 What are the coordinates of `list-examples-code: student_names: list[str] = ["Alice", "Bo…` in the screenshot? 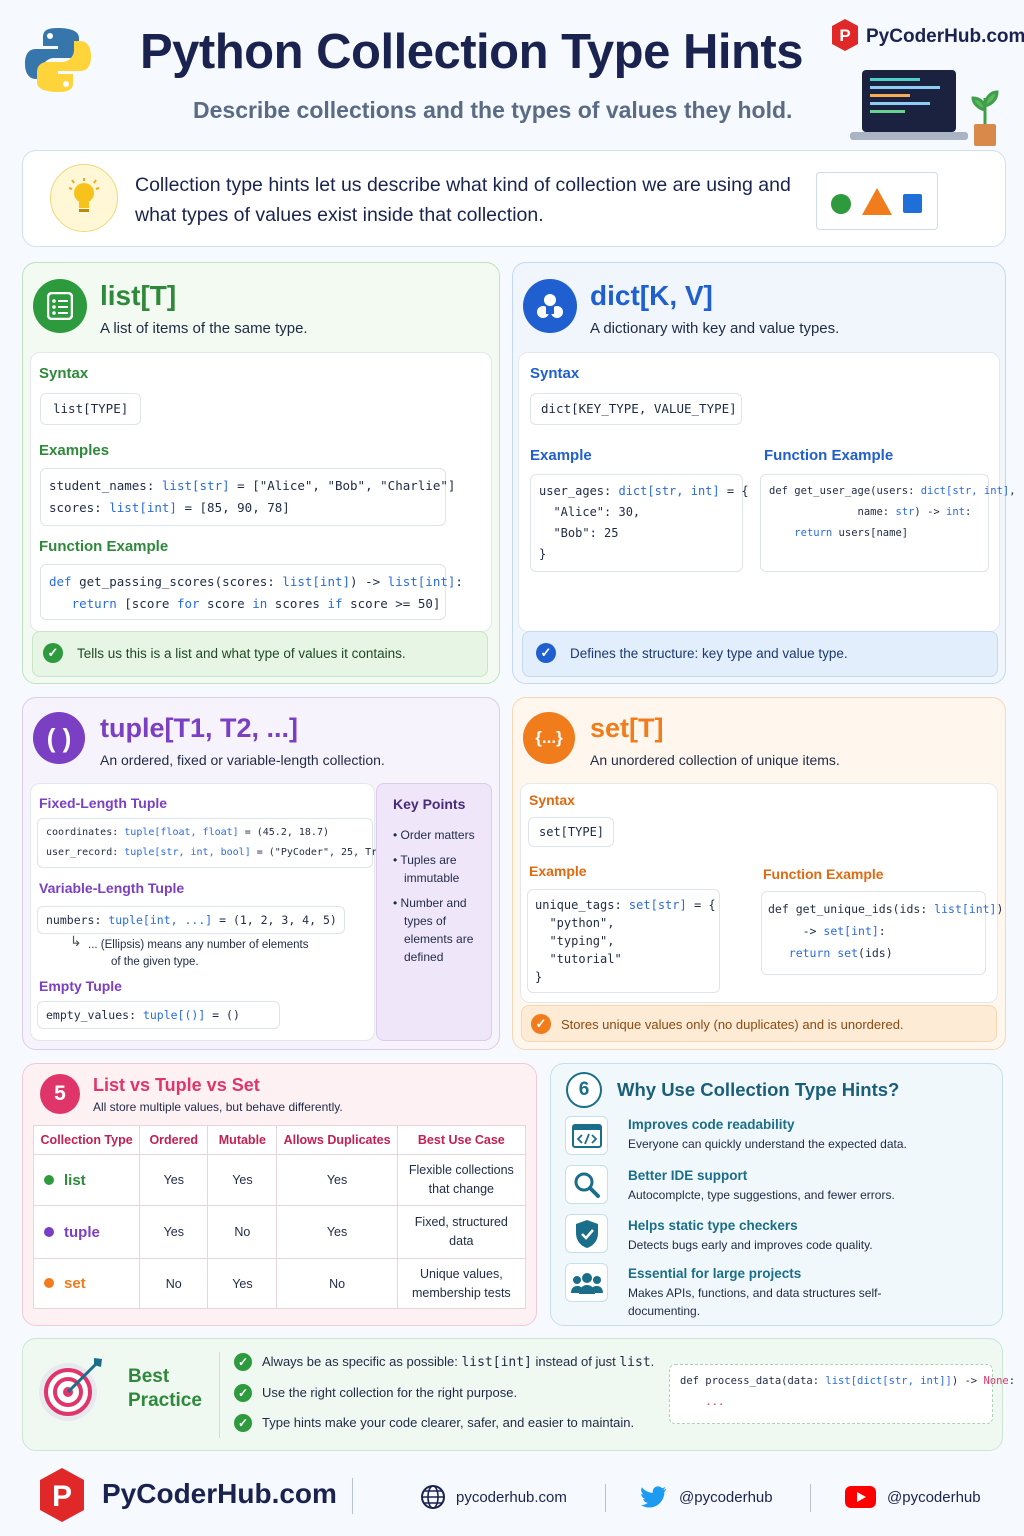 It's located at (247, 497).